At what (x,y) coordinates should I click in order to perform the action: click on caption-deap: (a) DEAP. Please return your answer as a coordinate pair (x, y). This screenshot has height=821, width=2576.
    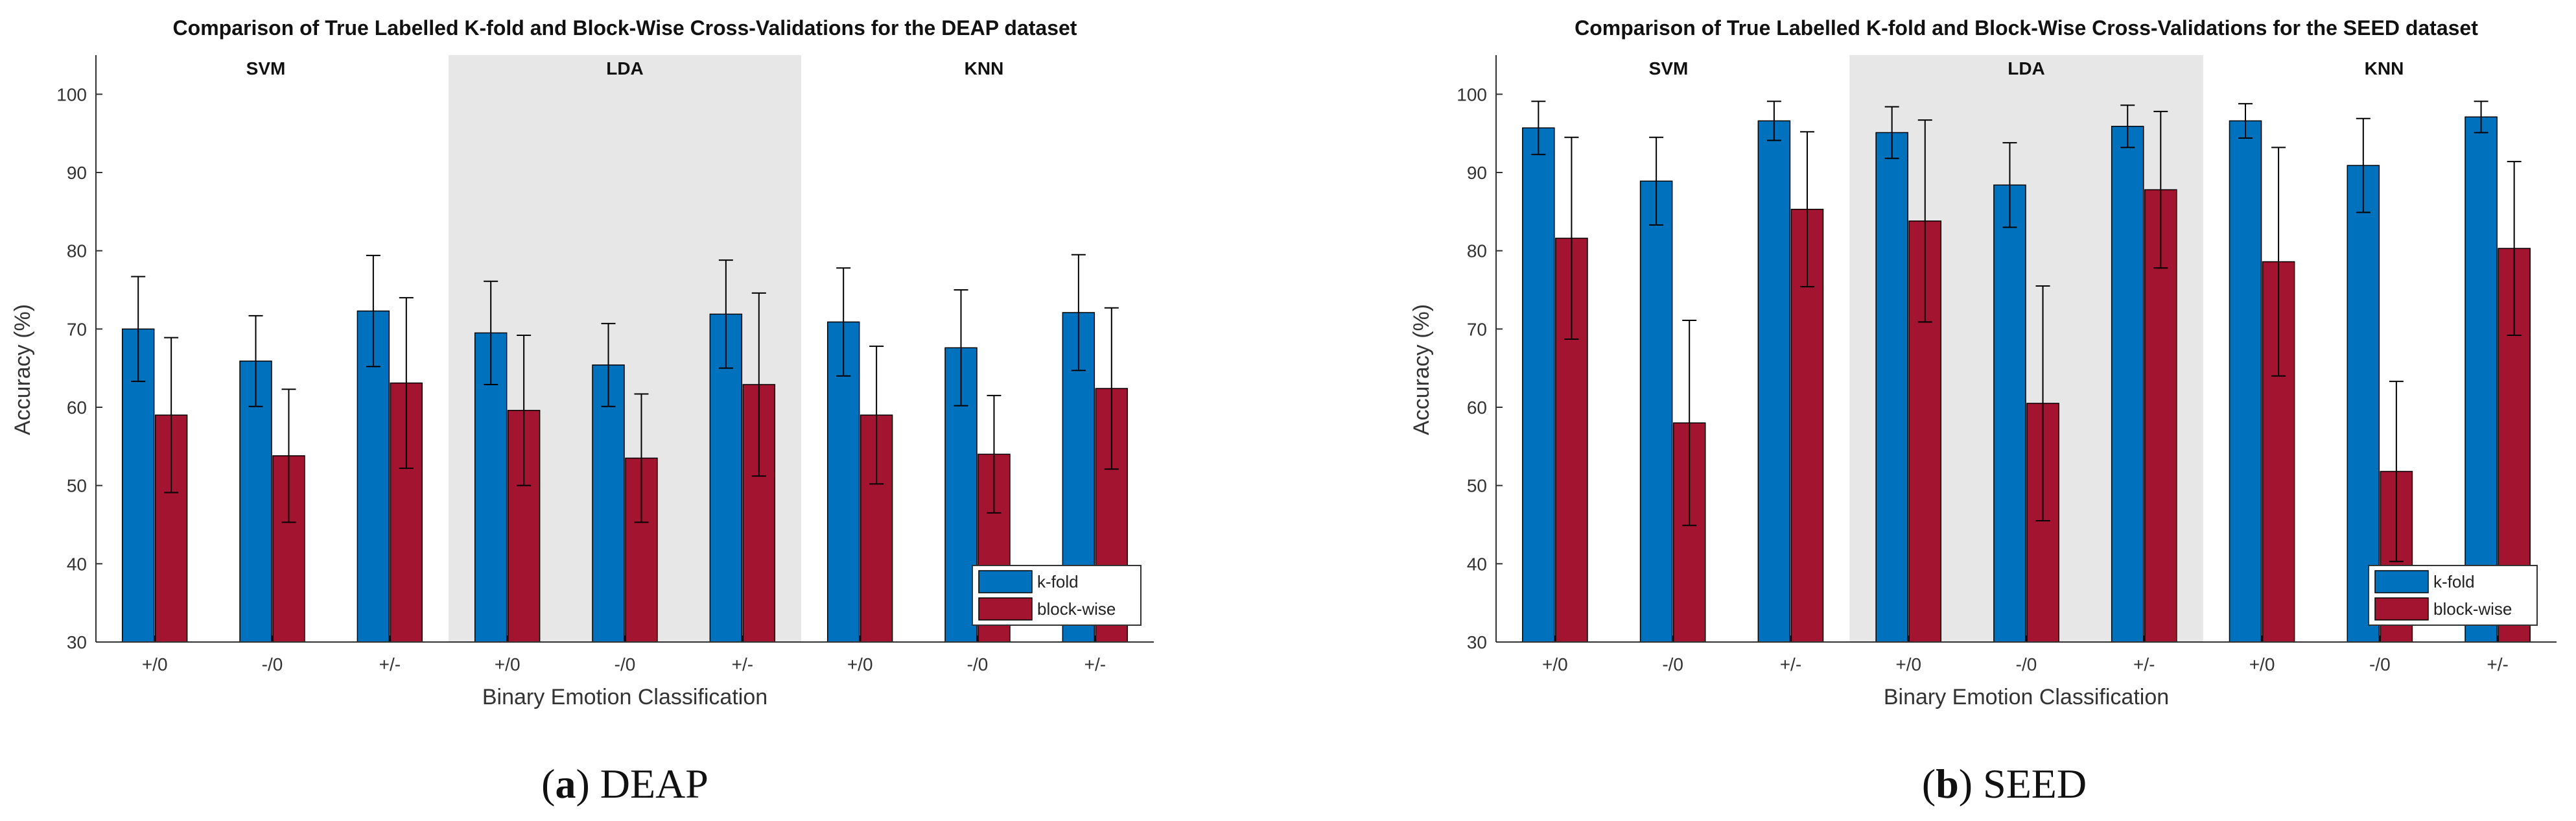
    Looking at the image, I should click on (624, 784).